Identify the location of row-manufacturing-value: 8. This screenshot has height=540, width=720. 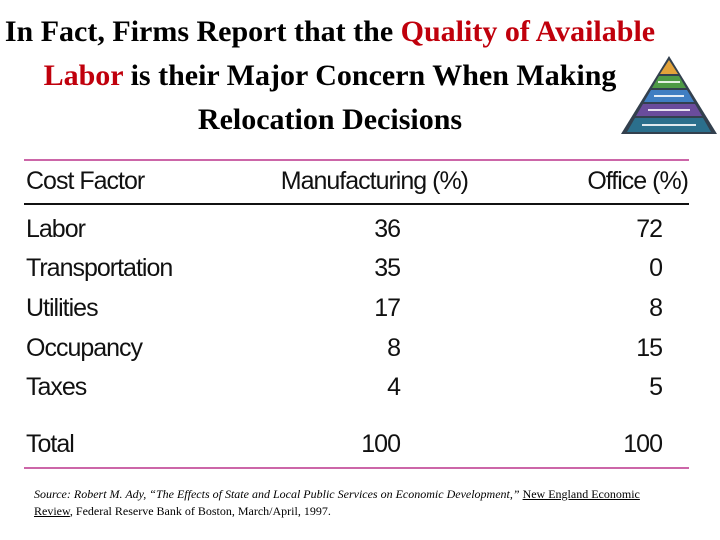
(394, 348).